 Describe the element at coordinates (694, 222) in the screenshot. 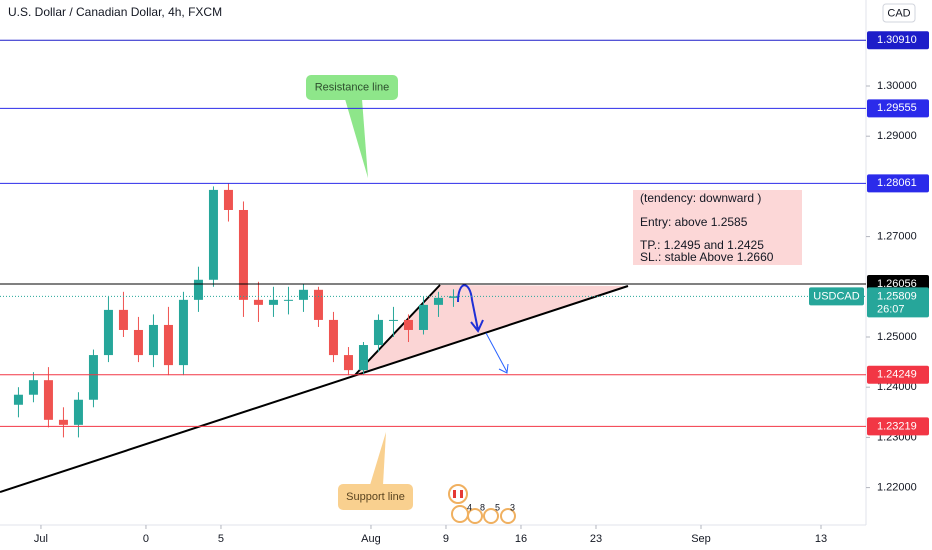

I see `note-line: Entry: above 1.2585` at that location.